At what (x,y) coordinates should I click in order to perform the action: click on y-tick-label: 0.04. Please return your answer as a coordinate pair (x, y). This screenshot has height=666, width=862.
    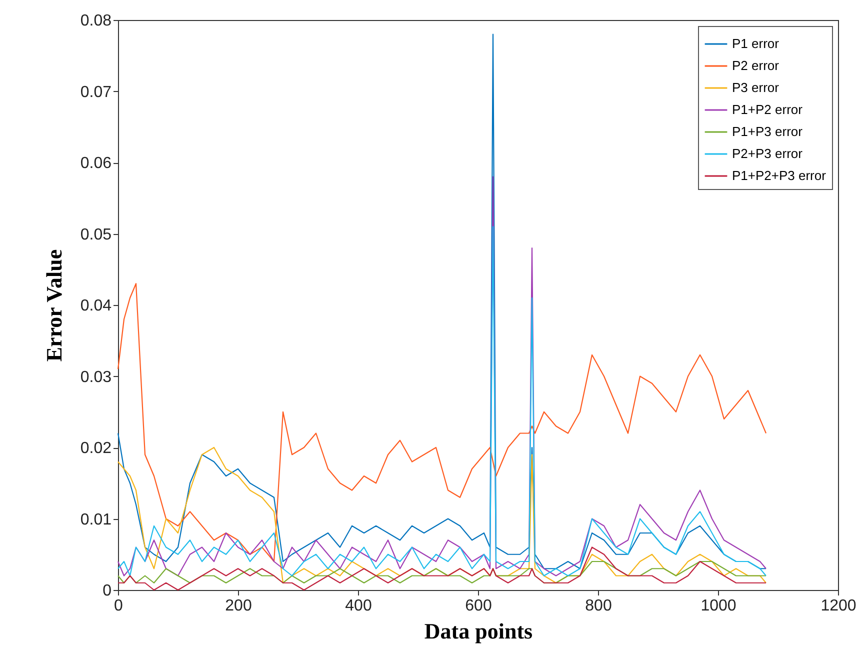
    Looking at the image, I should click on (96, 306).